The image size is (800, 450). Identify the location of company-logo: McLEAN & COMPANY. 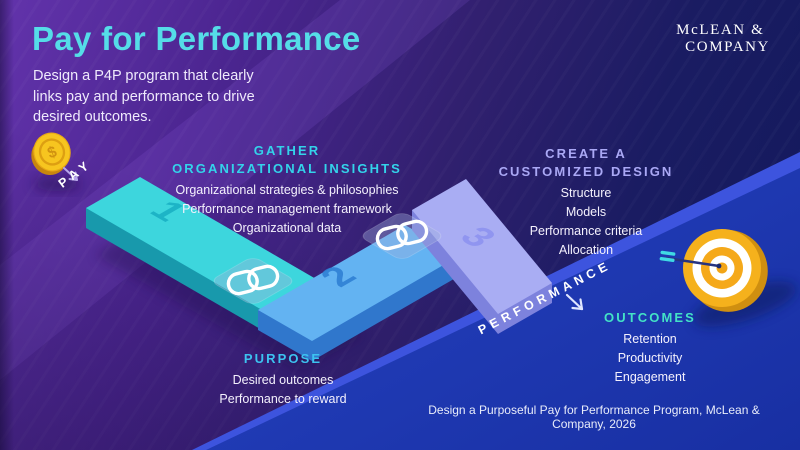
(723, 39).